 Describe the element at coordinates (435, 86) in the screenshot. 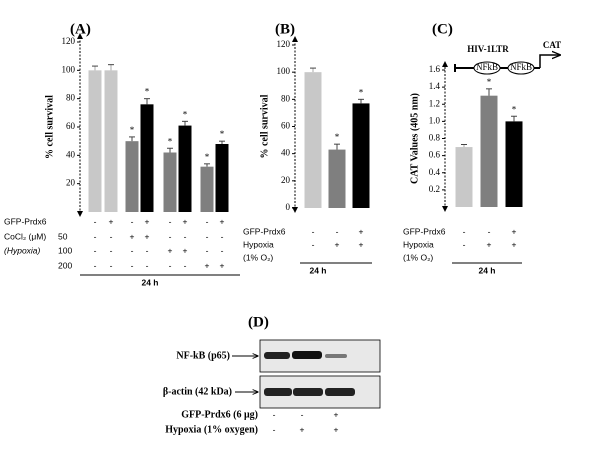

I see `y-tick-label: 1.4` at that location.